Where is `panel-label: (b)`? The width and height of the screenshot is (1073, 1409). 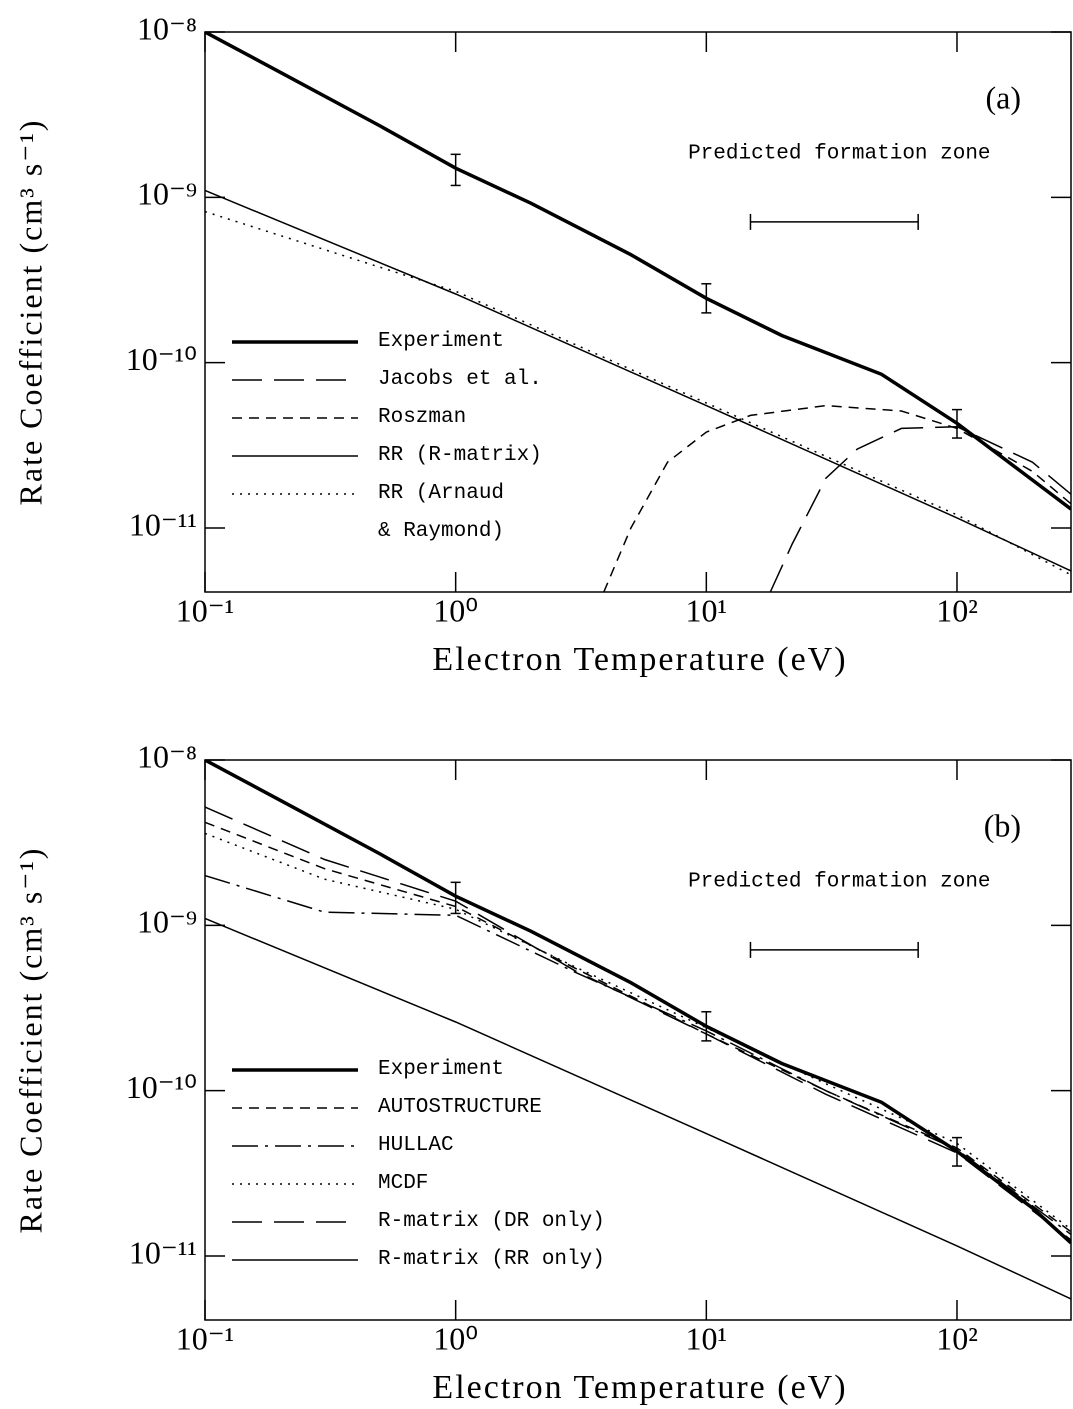
panel-label: (b) is located at coordinates (1002, 825).